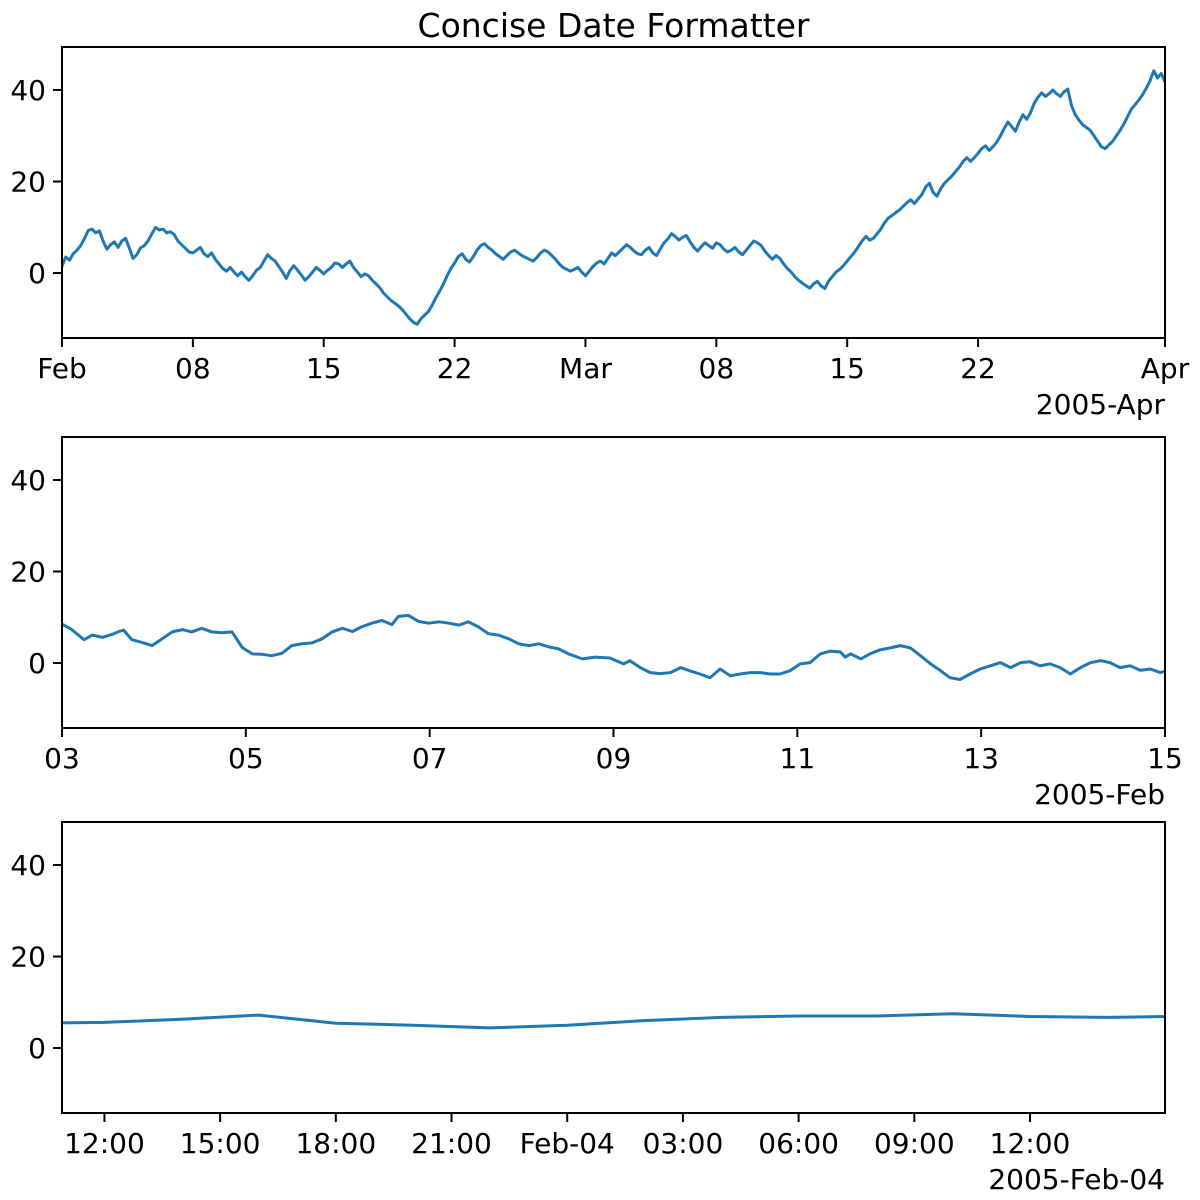  Describe the element at coordinates (585, 368) in the screenshot. I see `x-tick-label: Mar` at that location.